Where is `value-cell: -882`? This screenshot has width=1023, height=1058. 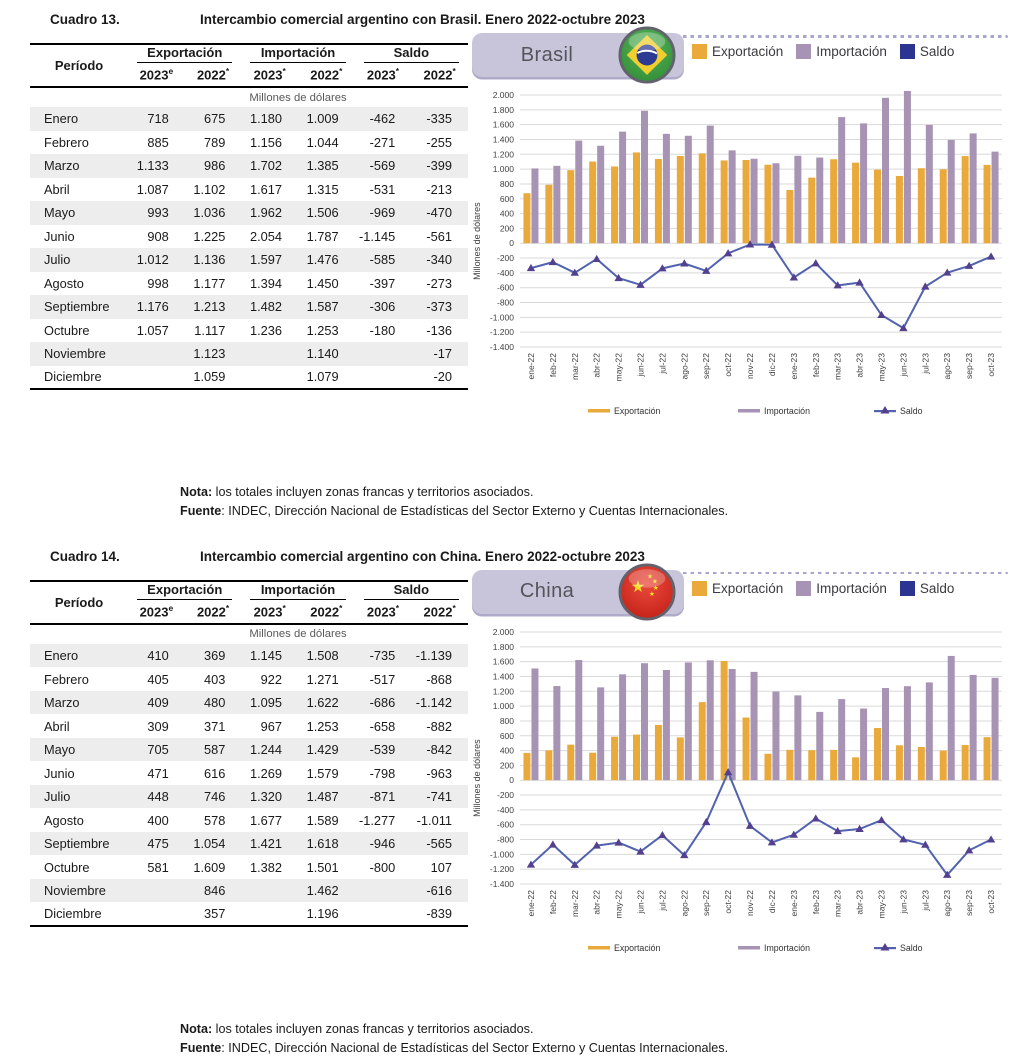 value-cell: -882 is located at coordinates (439, 726).